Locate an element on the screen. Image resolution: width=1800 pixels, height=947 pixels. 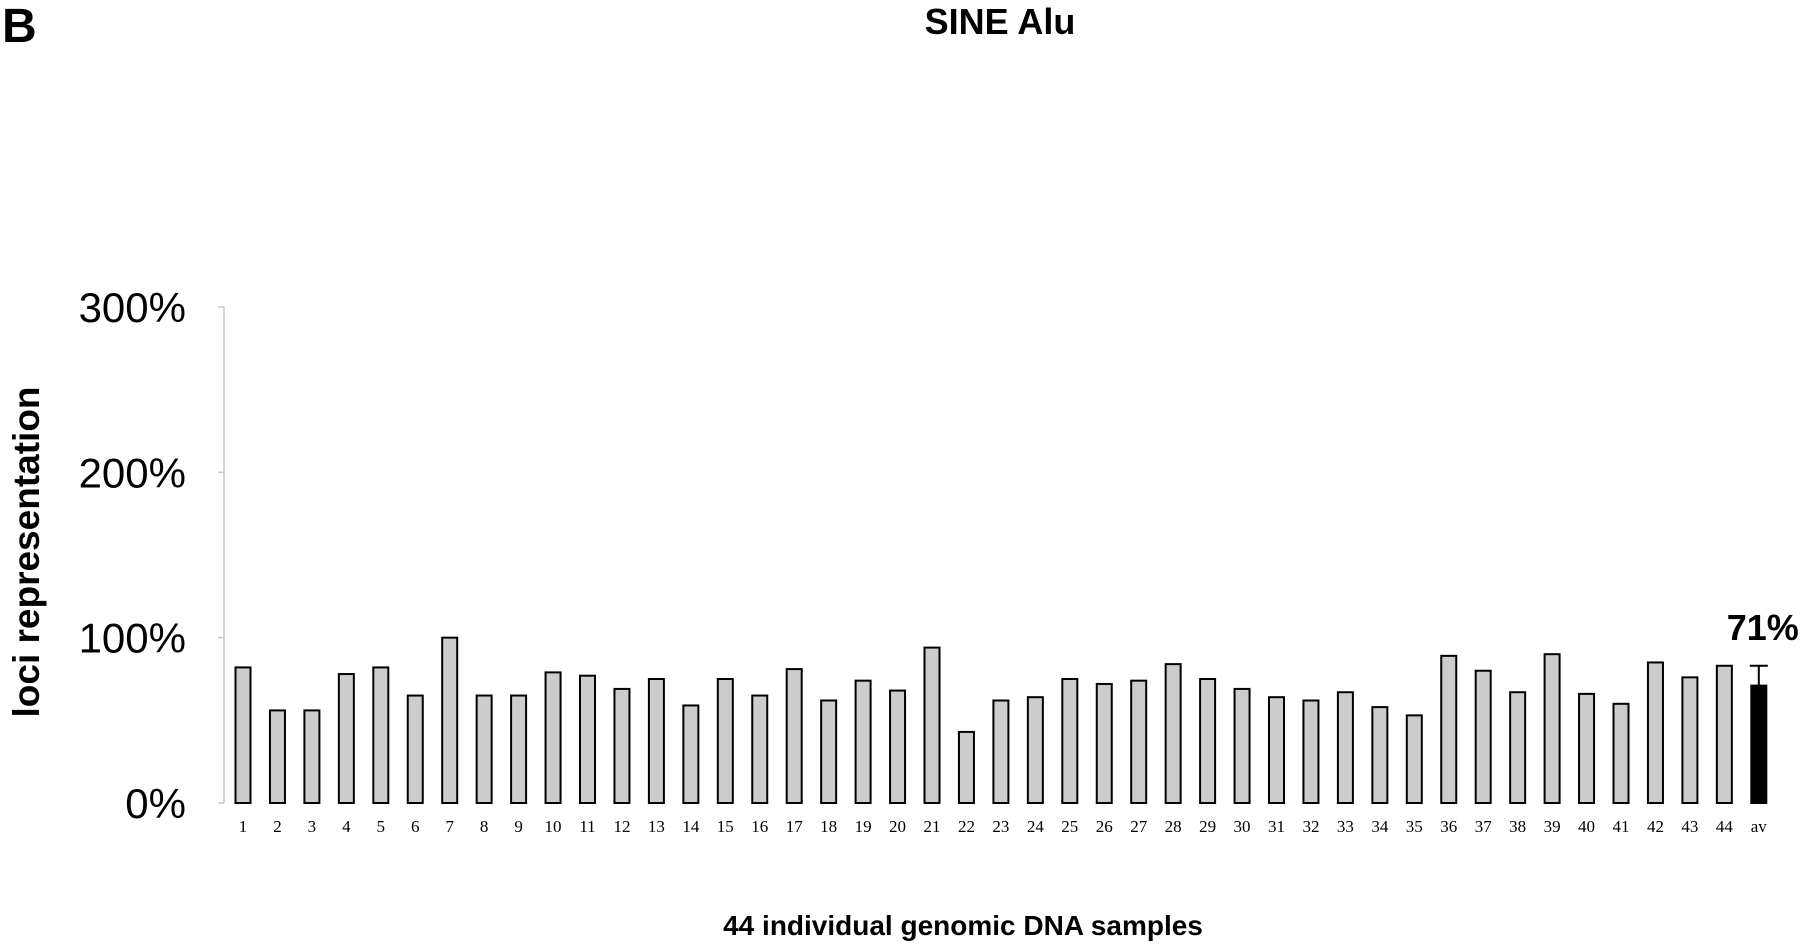
x-tick-label-43: 43 is located at coordinates (1689, 826).